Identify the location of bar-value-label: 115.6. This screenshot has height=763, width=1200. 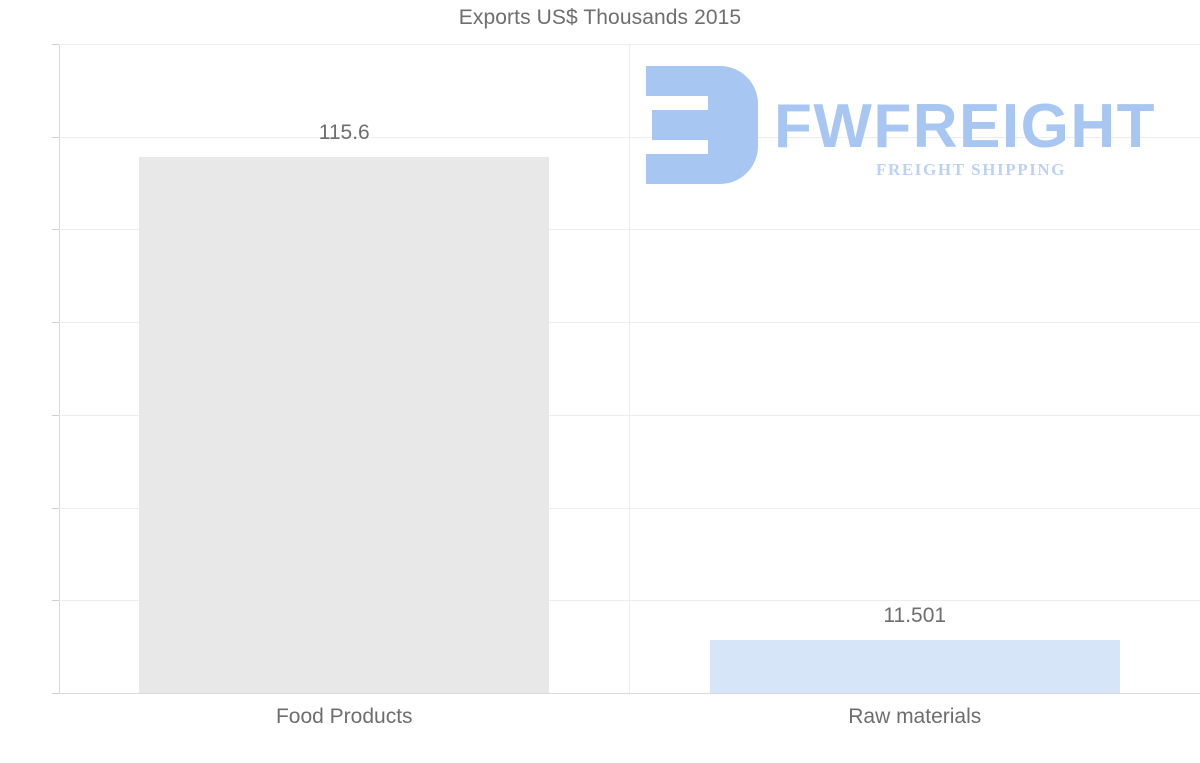
(344, 133).